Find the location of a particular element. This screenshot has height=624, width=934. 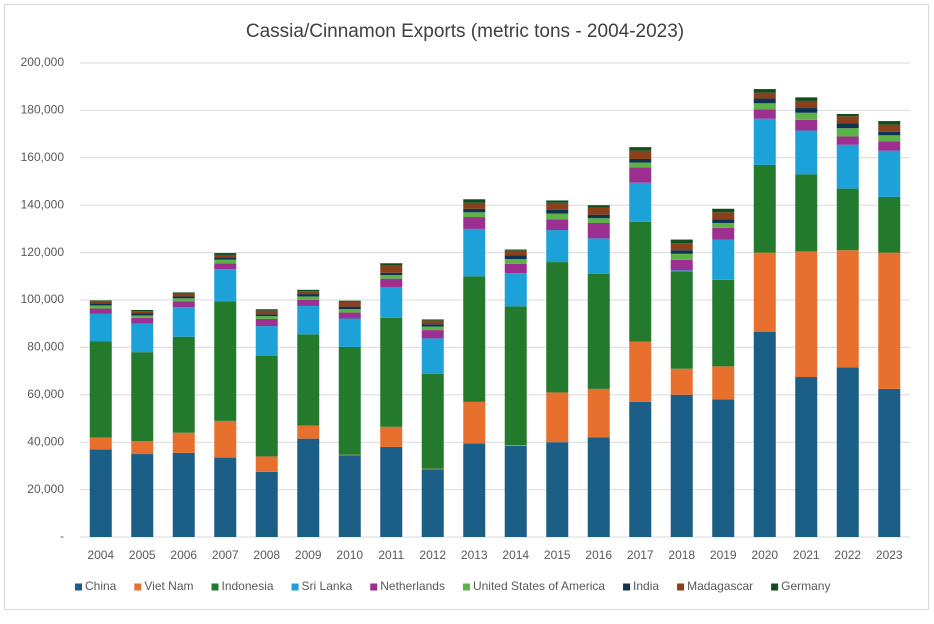

x-tick-label: 2017 is located at coordinates (640, 555).